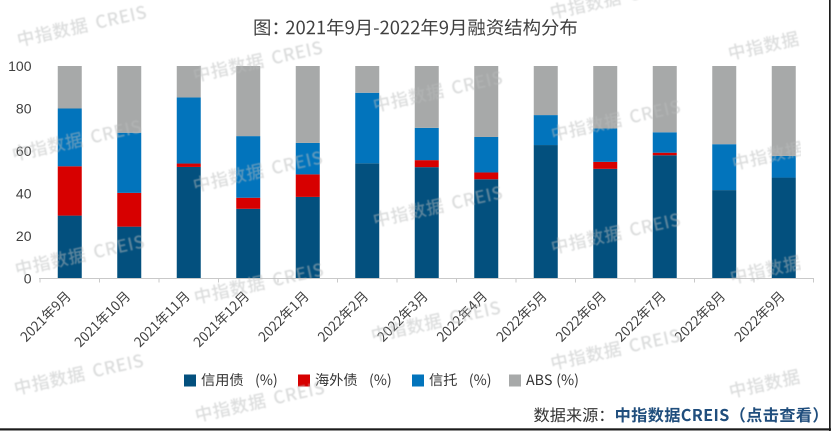  I want to click on svg-text: 0, so click(28, 278).